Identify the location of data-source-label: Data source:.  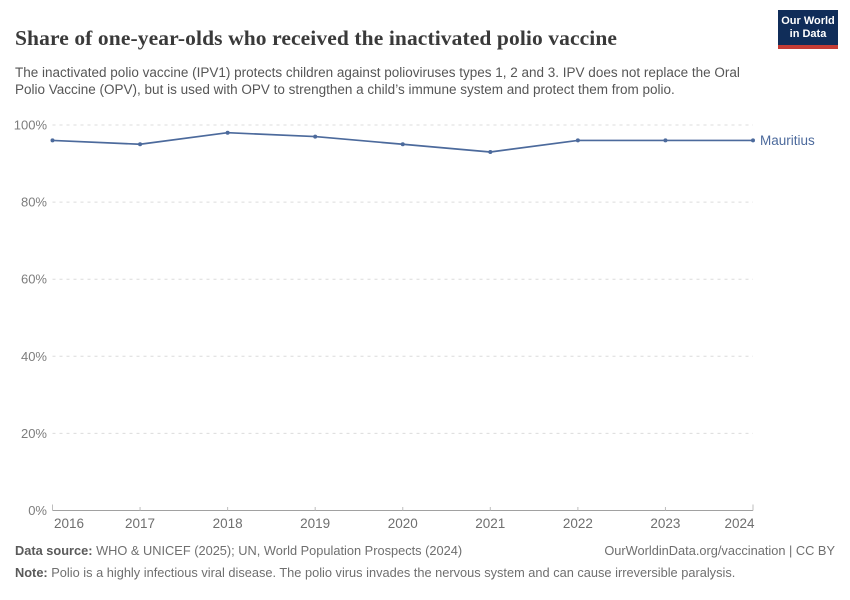
(54, 550).